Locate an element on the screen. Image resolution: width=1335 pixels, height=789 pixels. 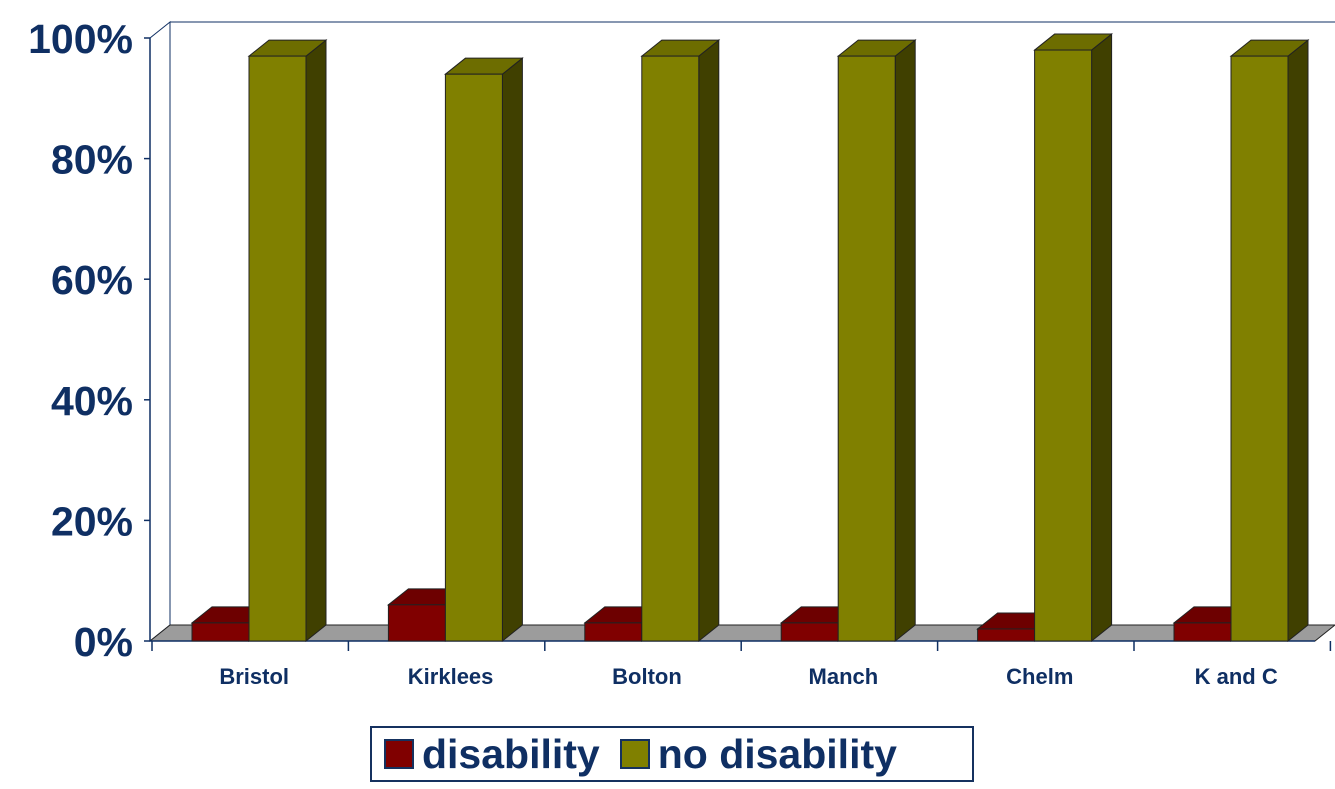
x-tick-label: K and C is located at coordinates (1236, 676).